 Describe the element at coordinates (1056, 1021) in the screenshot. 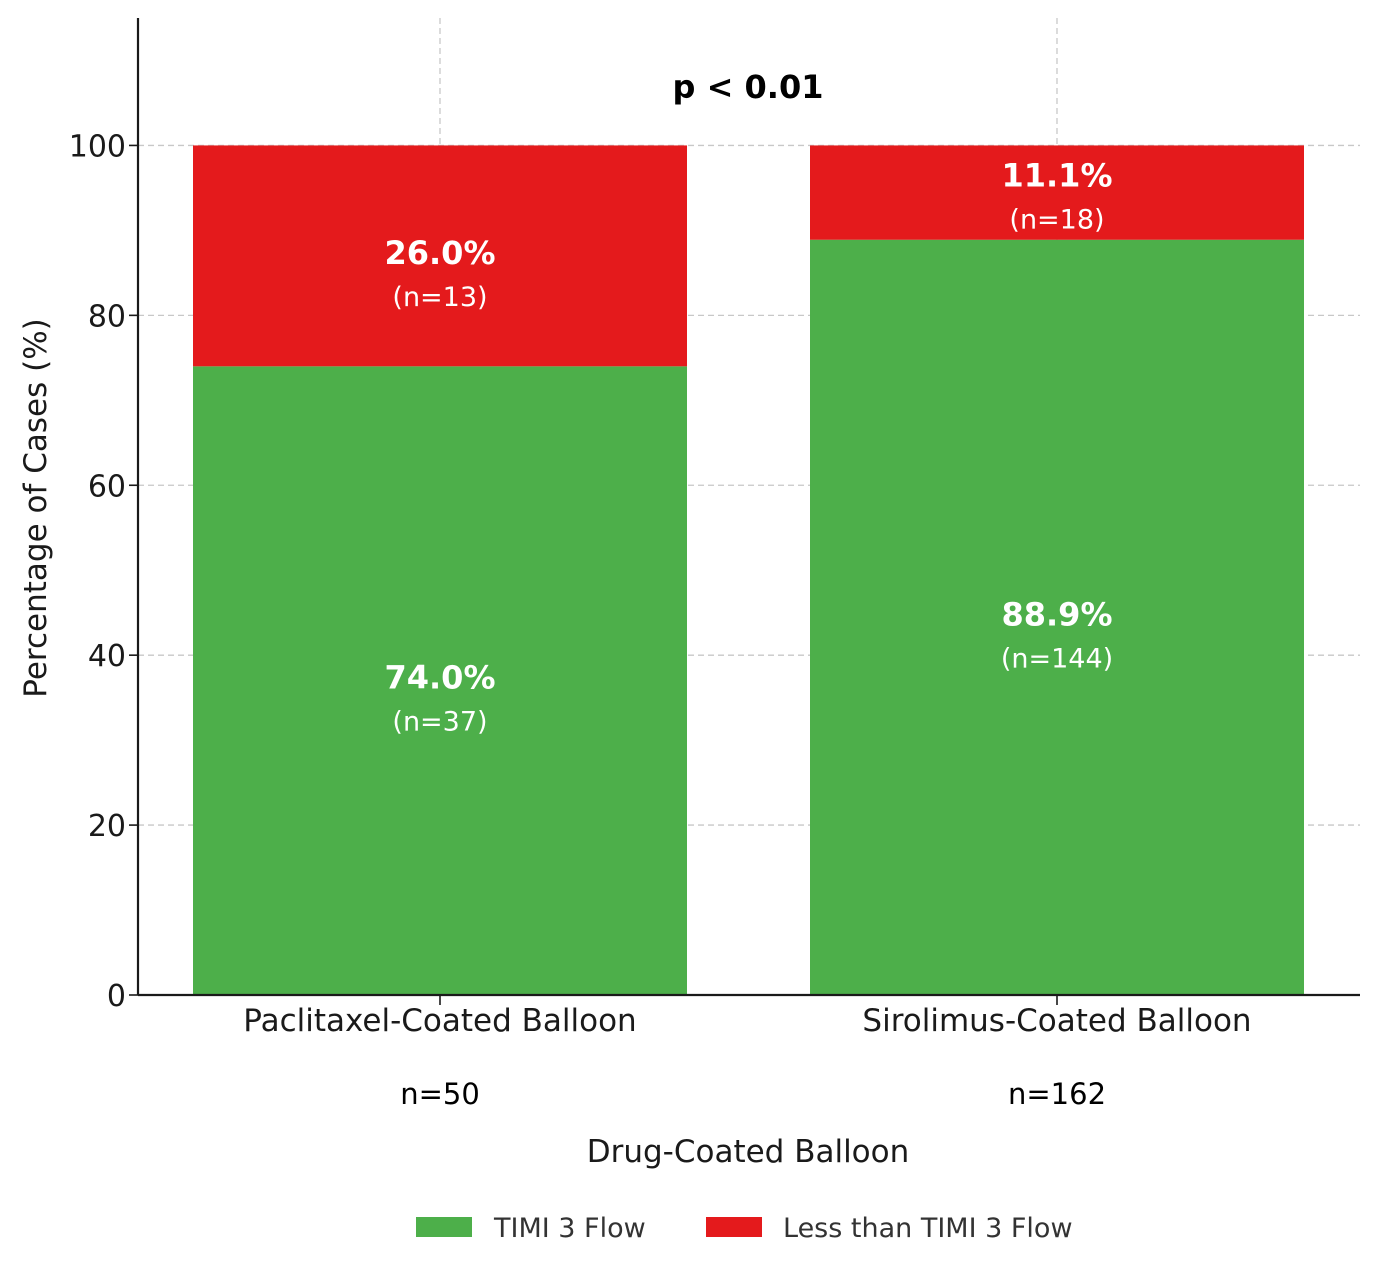

I see `x-tick-label: Sirolimus-Coated Balloon` at that location.